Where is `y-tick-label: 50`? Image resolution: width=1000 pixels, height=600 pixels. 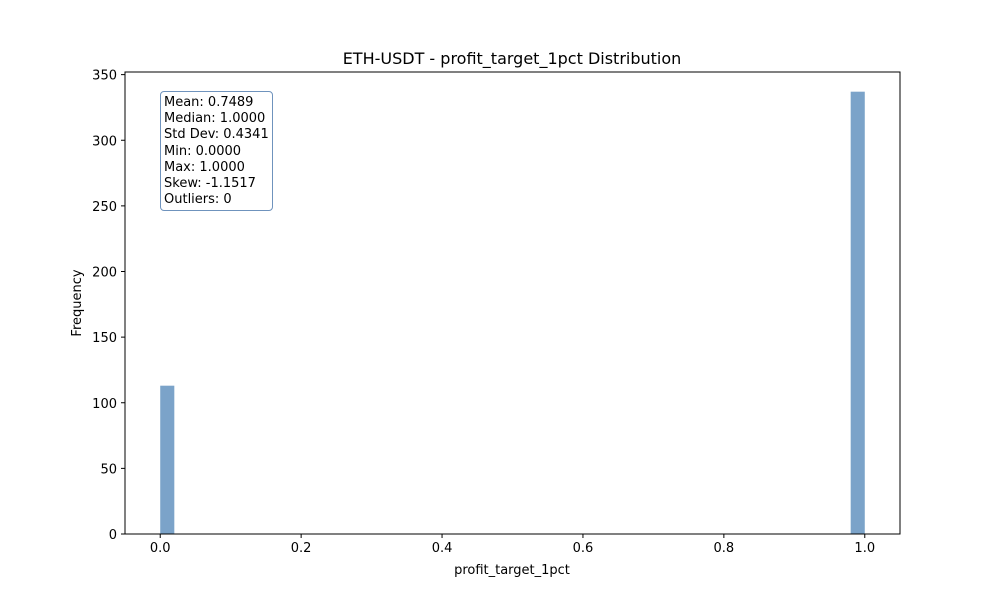
y-tick-label: 50 is located at coordinates (108, 469).